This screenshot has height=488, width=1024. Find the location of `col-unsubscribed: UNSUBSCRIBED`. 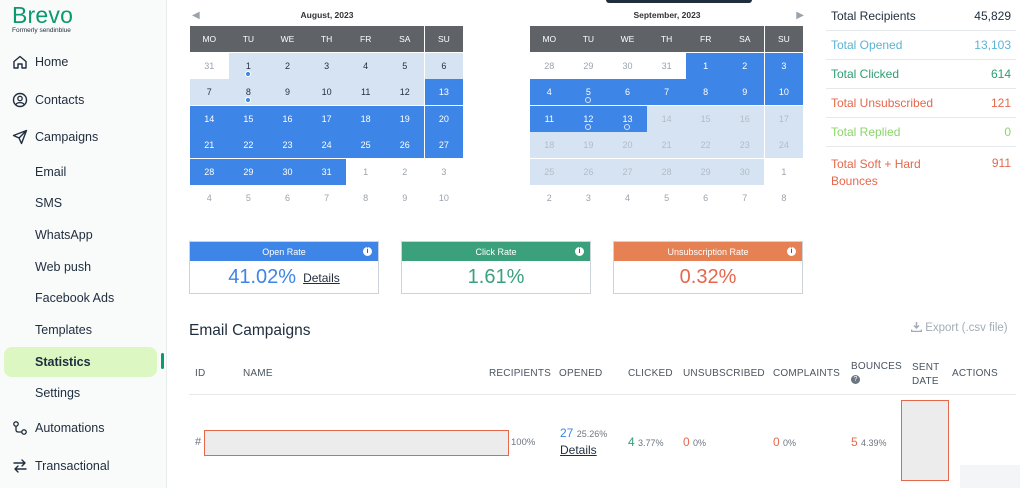

col-unsubscribed: UNSUBSCRIBED is located at coordinates (724, 373).